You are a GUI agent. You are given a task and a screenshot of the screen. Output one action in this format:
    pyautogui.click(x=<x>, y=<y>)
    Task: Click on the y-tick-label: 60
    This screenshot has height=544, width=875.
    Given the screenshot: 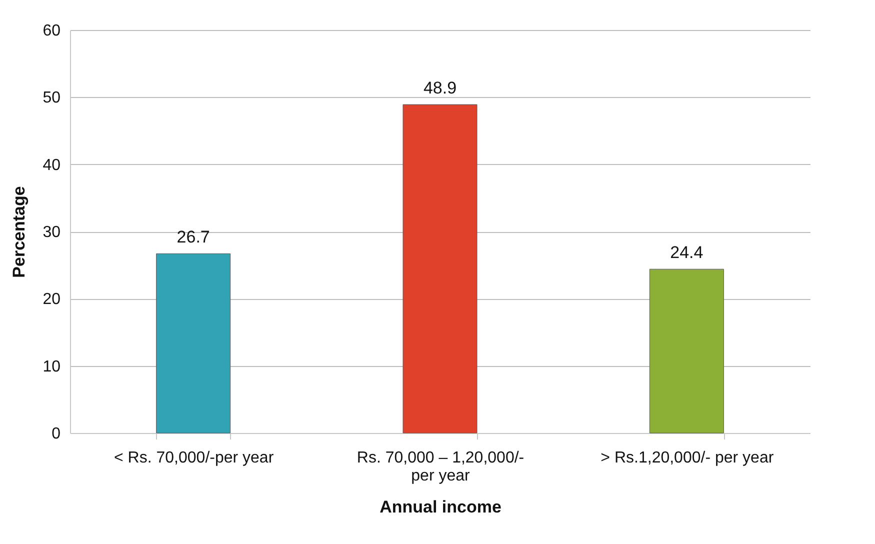 What is the action you would take?
    pyautogui.click(x=51, y=31)
    